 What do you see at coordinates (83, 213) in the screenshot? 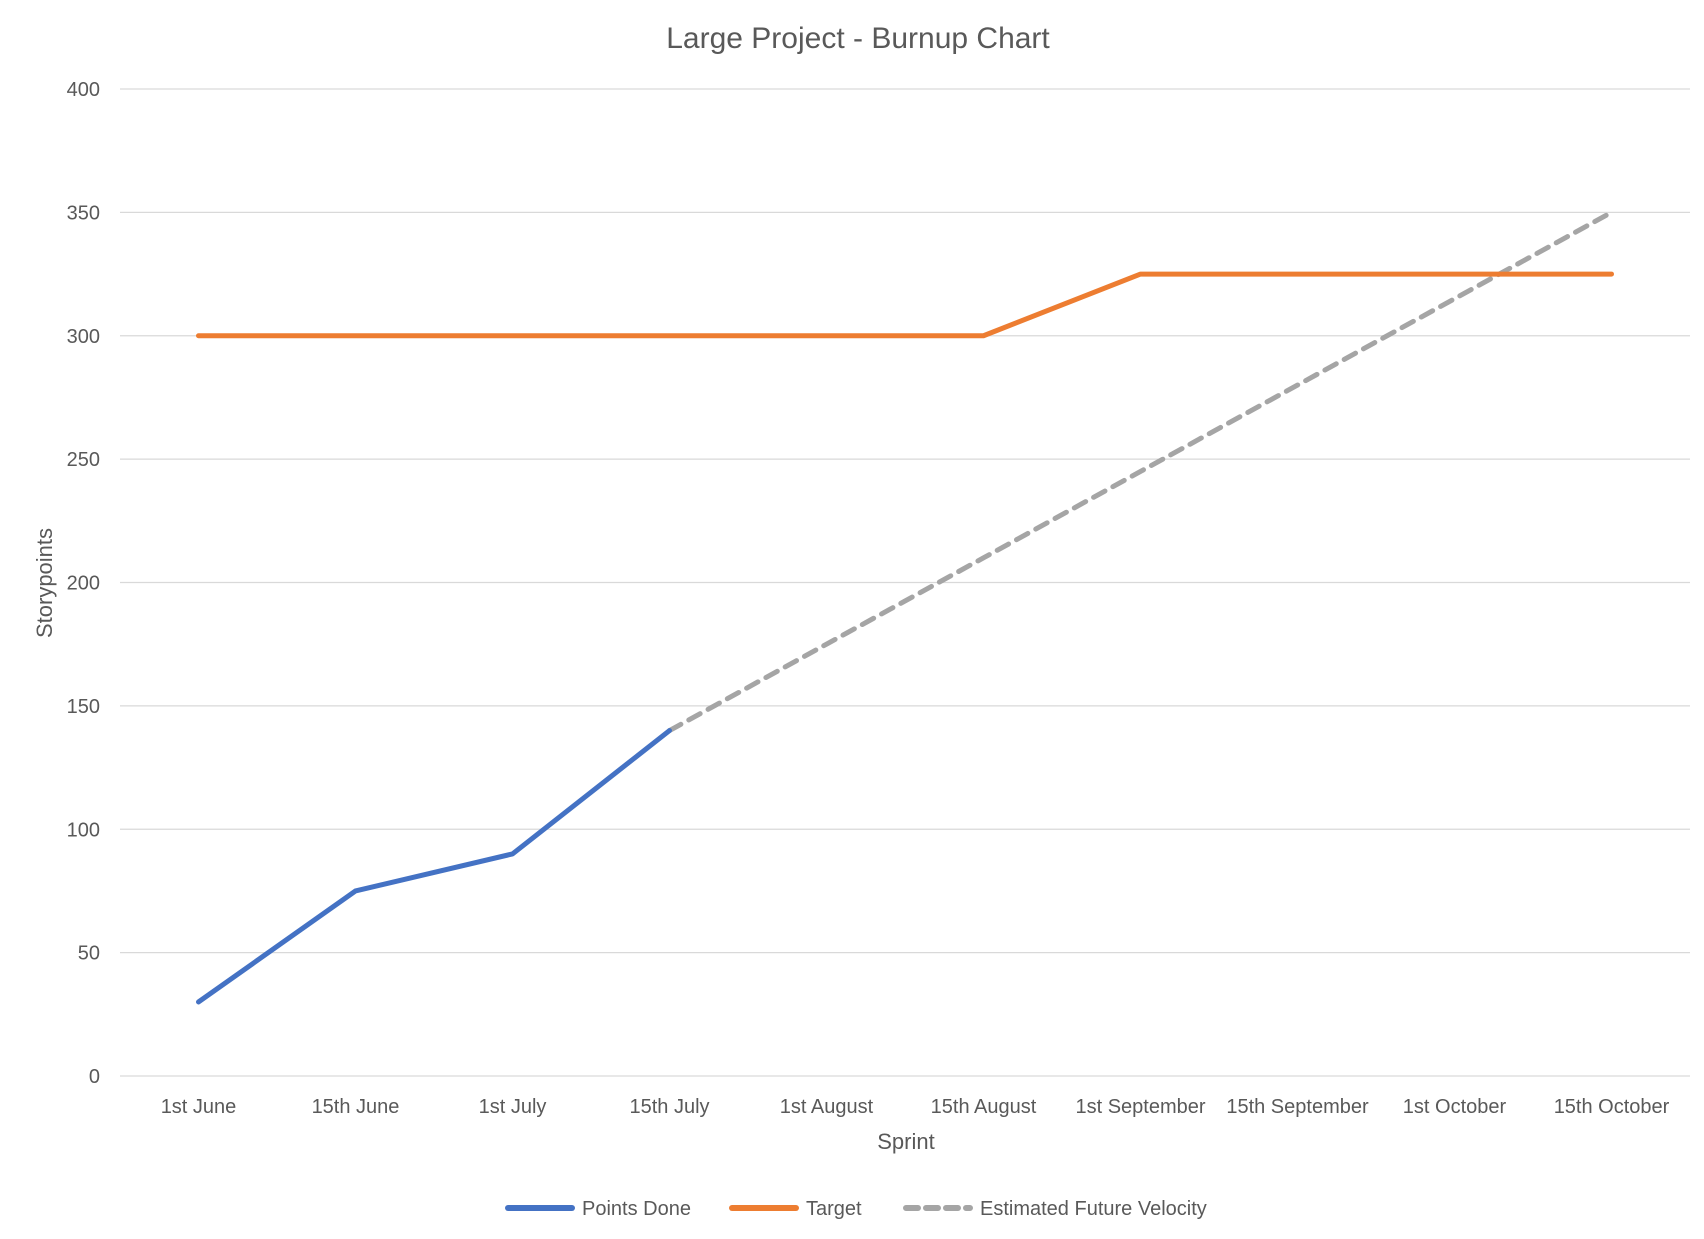
I see `y-tick-label: 350` at bounding box center [83, 213].